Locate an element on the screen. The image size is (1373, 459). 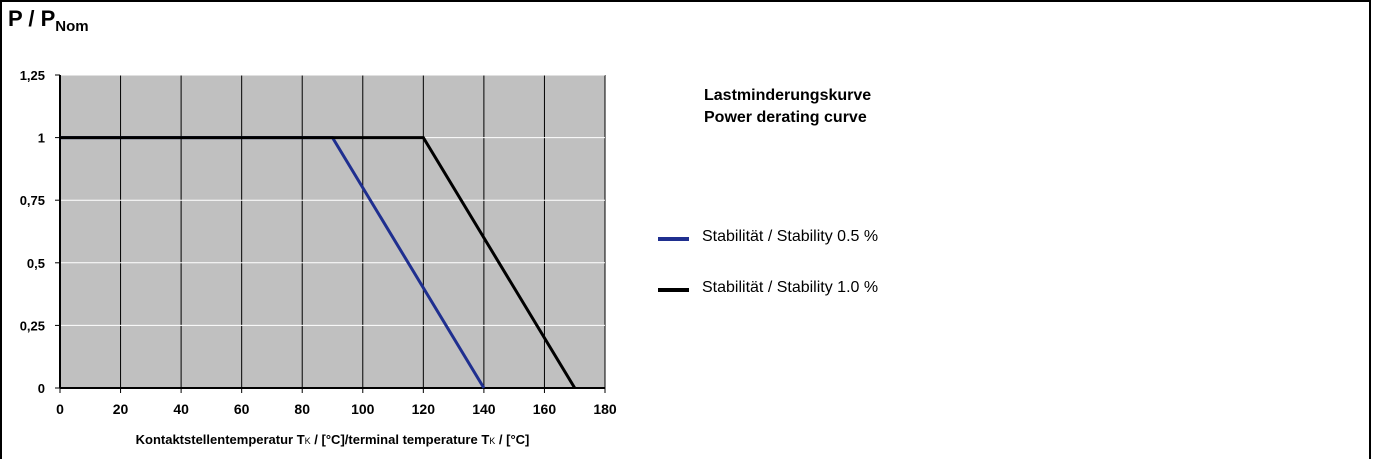
x-tick-label-4: 80 is located at coordinates (302, 409).